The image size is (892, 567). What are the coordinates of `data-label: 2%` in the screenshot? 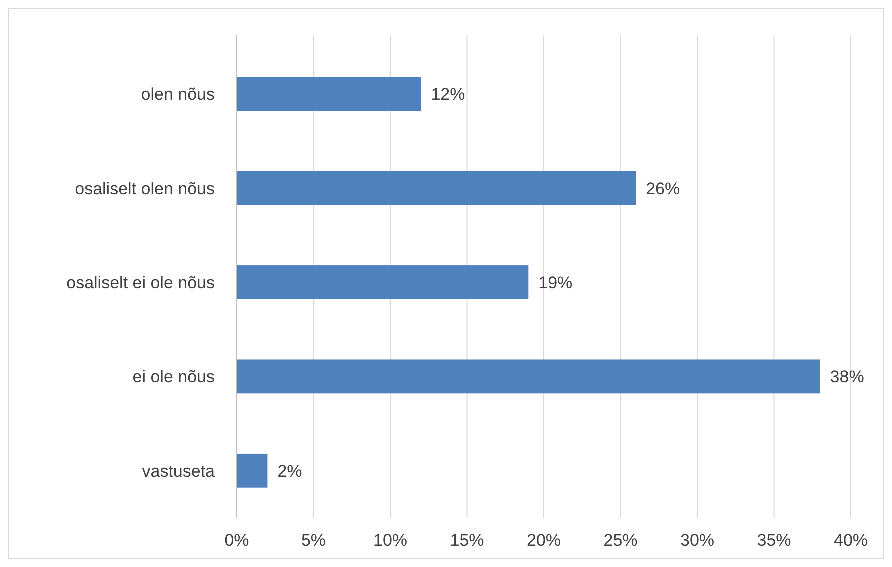 It's located at (290, 471).